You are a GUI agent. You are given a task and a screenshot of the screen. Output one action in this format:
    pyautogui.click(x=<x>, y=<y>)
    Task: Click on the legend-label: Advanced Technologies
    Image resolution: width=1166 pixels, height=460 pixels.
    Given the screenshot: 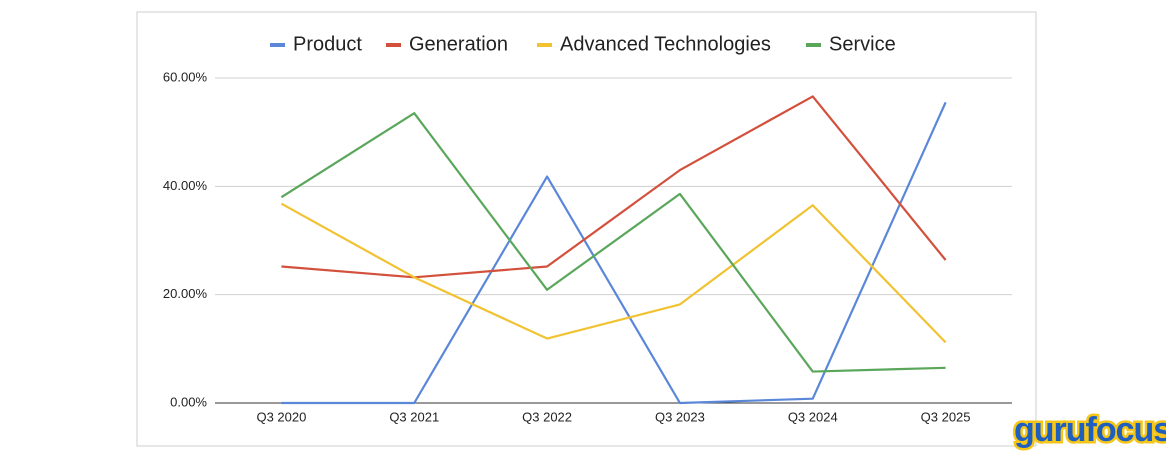 What is the action you would take?
    pyautogui.click(x=665, y=44)
    